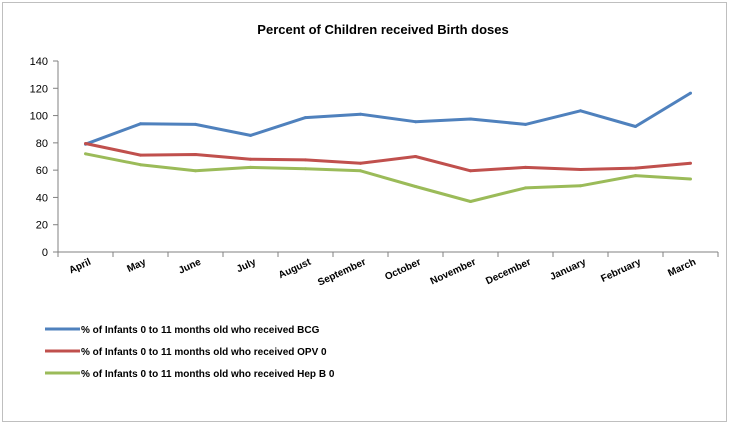  Describe the element at coordinates (190, 267) in the screenshot. I see `x-tick-label: June` at that location.